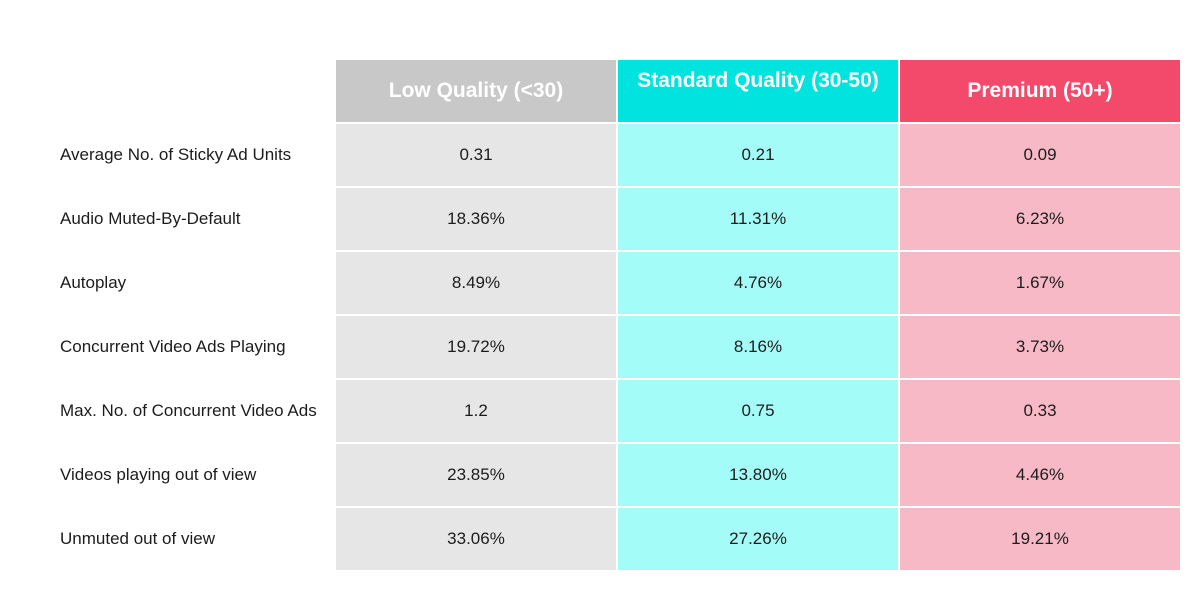  I want to click on table-cell: 0.33, so click(1040, 411).